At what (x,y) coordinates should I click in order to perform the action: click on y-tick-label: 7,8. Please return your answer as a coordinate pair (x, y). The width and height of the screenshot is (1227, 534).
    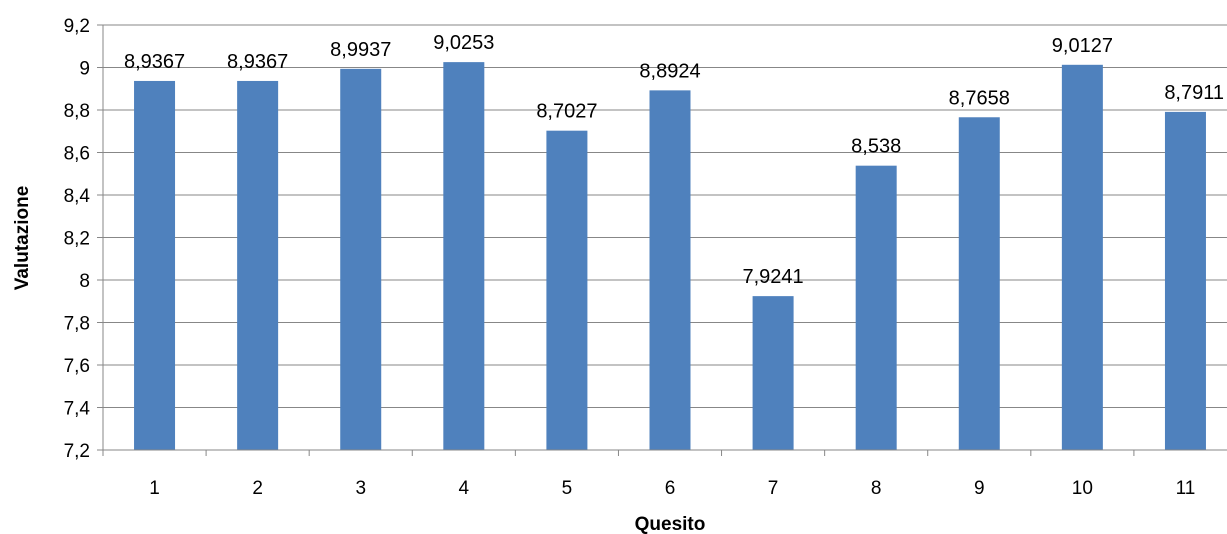
    Looking at the image, I should click on (77, 324).